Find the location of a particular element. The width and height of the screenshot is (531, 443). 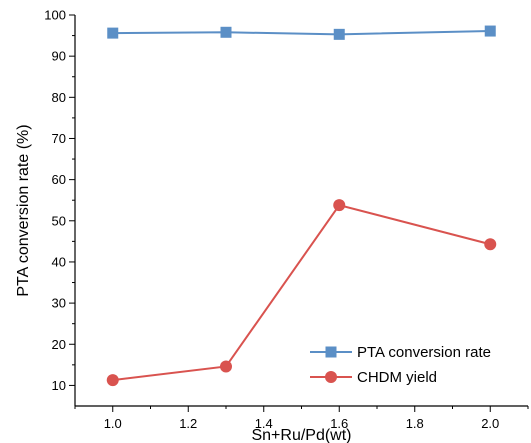

legend-item: PTA conversion rate is located at coordinates (400, 352).